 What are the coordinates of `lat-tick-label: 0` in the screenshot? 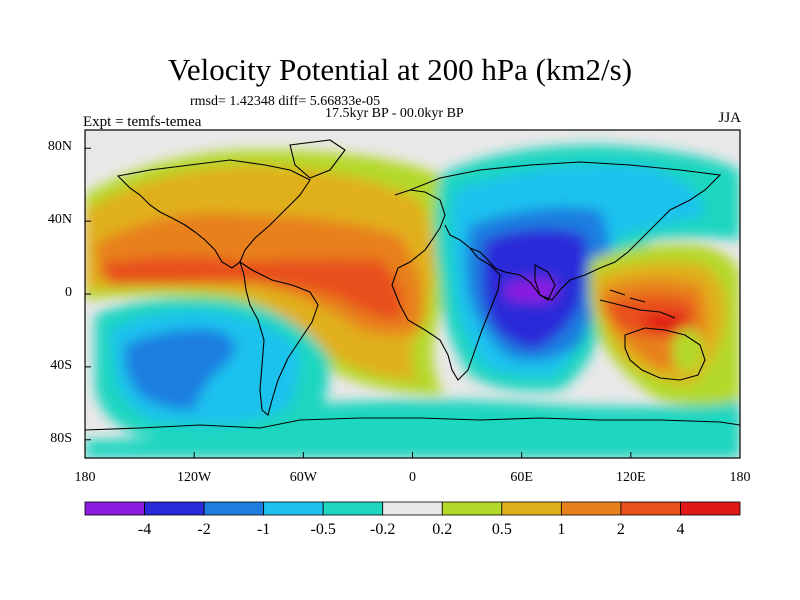 It's located at (68, 292).